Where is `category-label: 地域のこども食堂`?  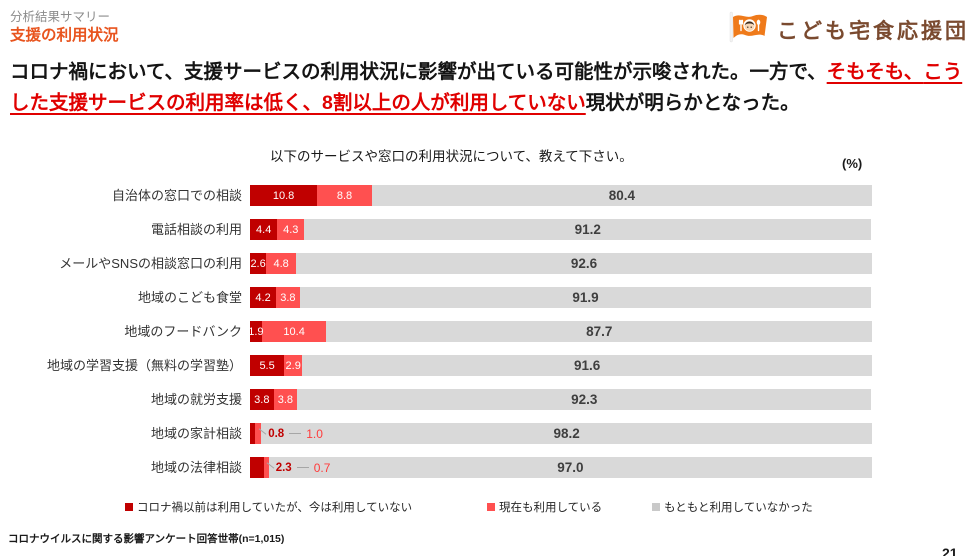 category-label: 地域のこども食堂 is located at coordinates (189, 297).